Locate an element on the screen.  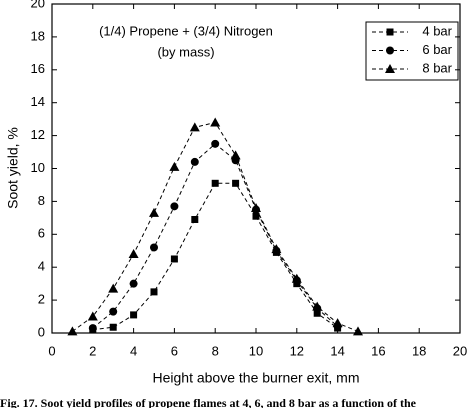
y-tick-label: 8 is located at coordinates (41, 200).